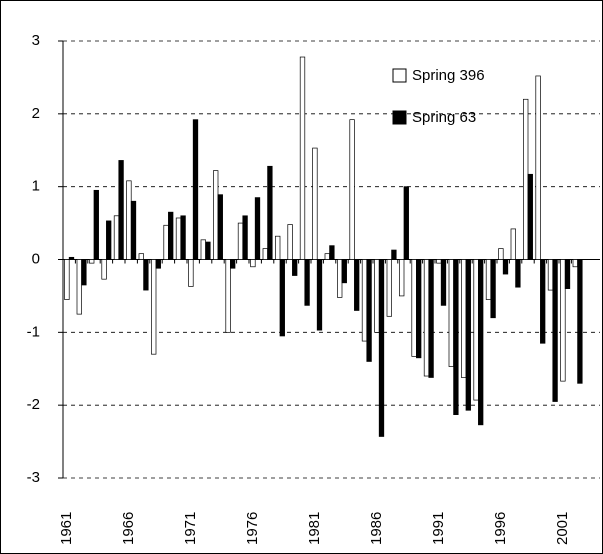 This screenshot has width=603, height=554. I want to click on y-tick-label: 2, so click(36, 113).